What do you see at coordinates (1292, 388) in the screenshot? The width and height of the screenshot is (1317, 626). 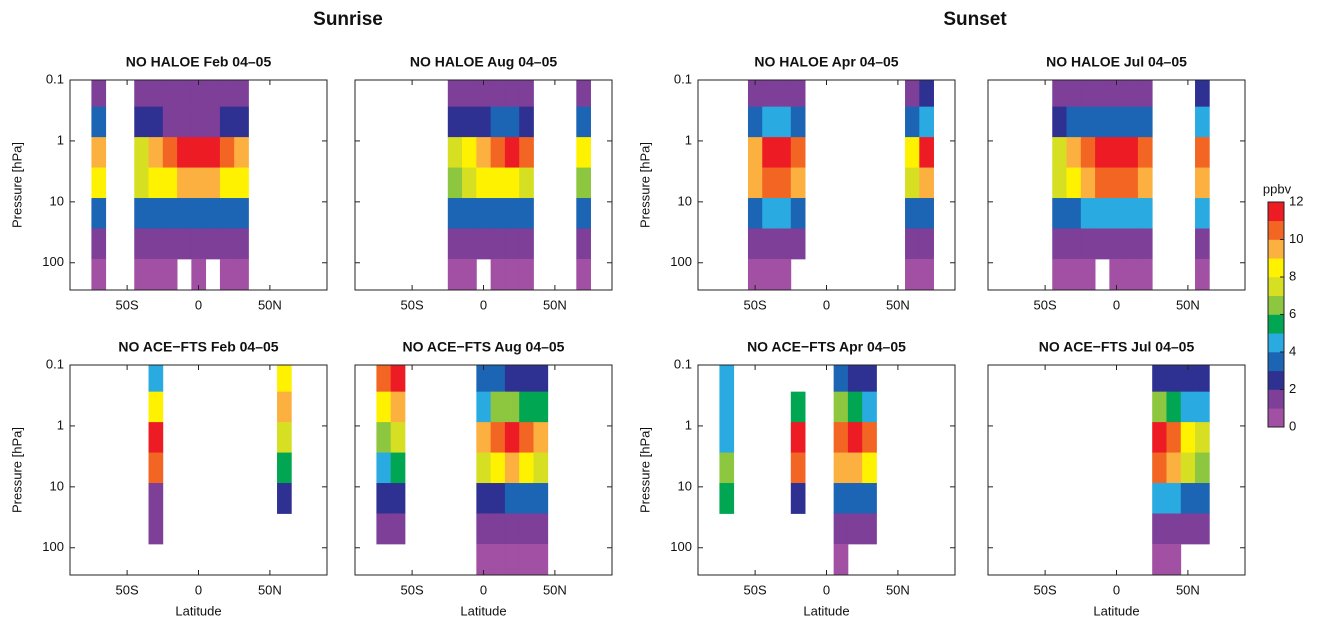 I see `colorbar-tick-label: 2` at bounding box center [1292, 388].